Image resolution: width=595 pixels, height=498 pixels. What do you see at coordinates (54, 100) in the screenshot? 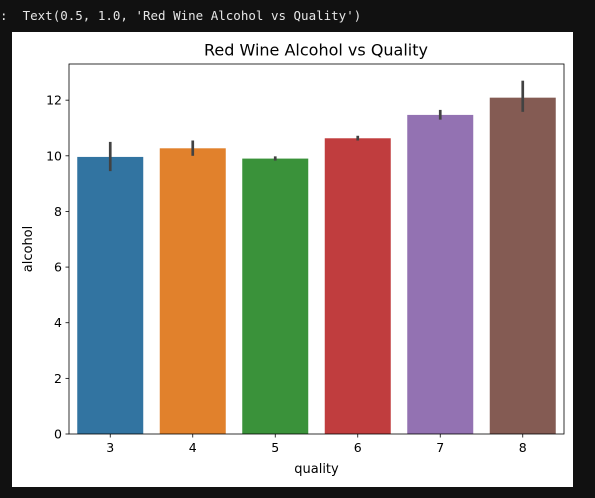
I see `y-tick-label: 12` at bounding box center [54, 100].